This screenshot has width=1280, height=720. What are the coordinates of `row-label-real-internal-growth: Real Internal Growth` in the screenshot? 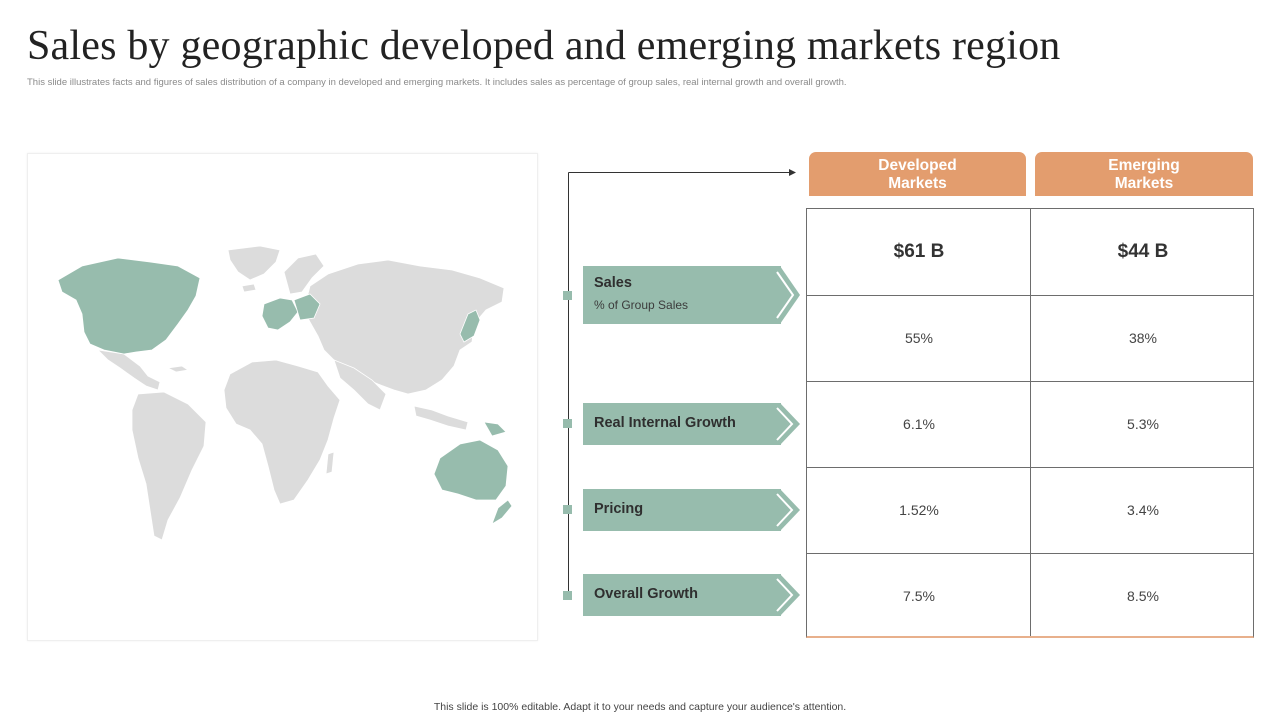 It's located at (682, 424).